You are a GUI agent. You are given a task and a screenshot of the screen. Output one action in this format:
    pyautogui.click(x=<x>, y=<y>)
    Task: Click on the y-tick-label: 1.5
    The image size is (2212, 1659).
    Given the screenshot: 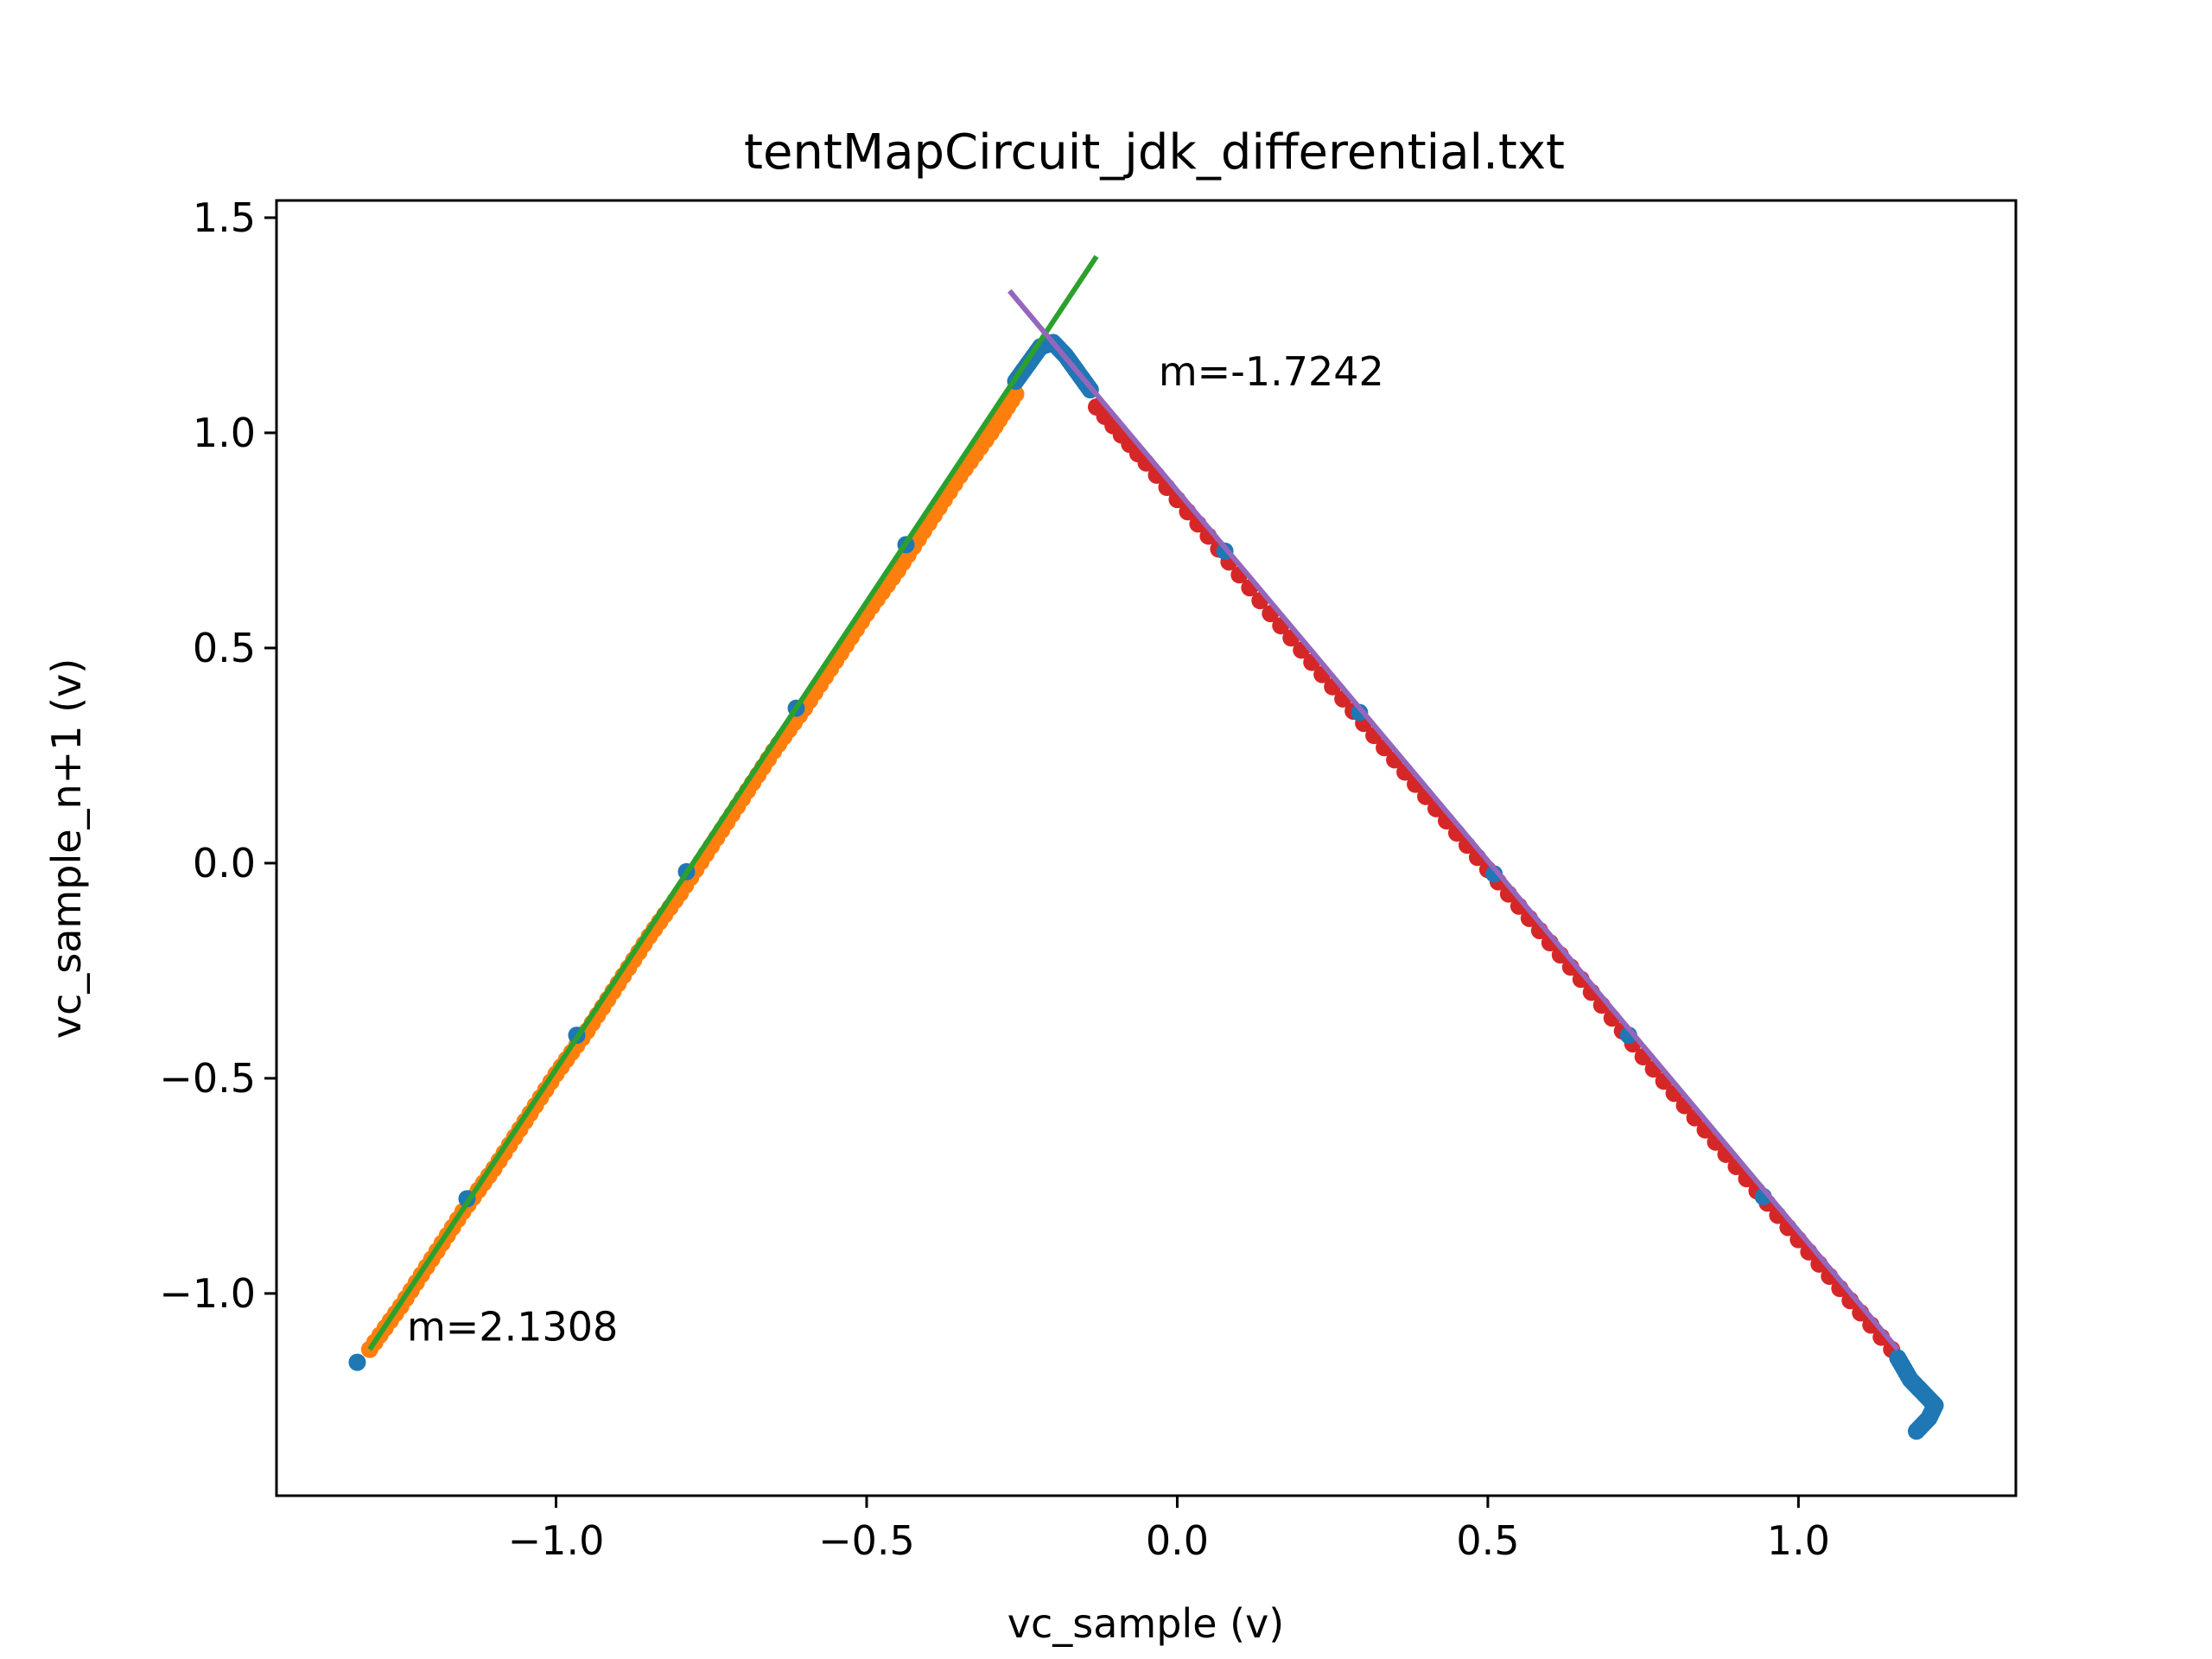 What is the action you would take?
    pyautogui.click(x=224, y=217)
    